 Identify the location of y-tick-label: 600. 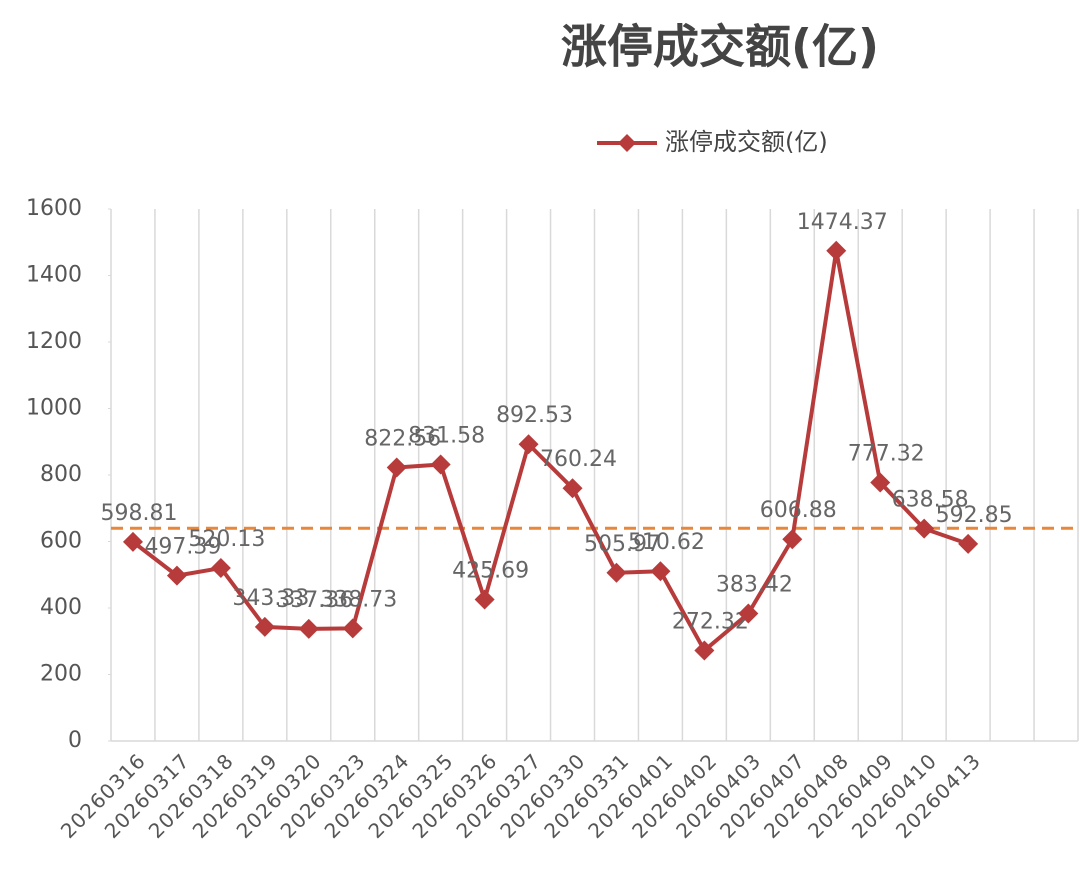
(61, 541).